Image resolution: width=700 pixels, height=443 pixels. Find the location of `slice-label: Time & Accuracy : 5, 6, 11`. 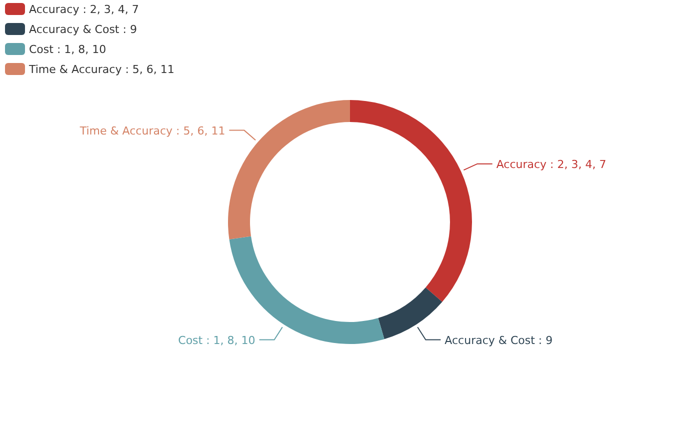

slice-label: Time & Accuracy : 5, 6, 11 is located at coordinates (152, 131).